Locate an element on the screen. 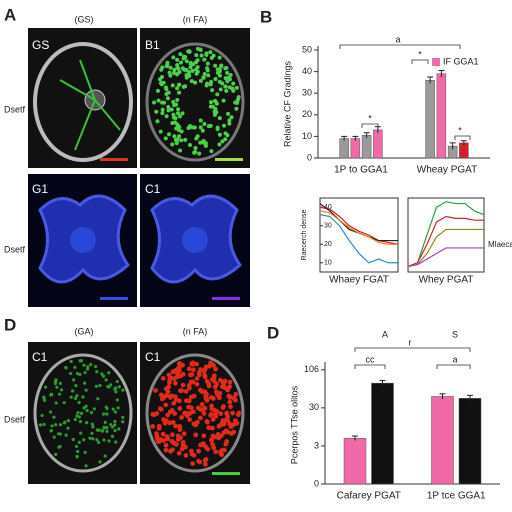 The image size is (512, 512). plot-frame is located at coordinates (446, 235).